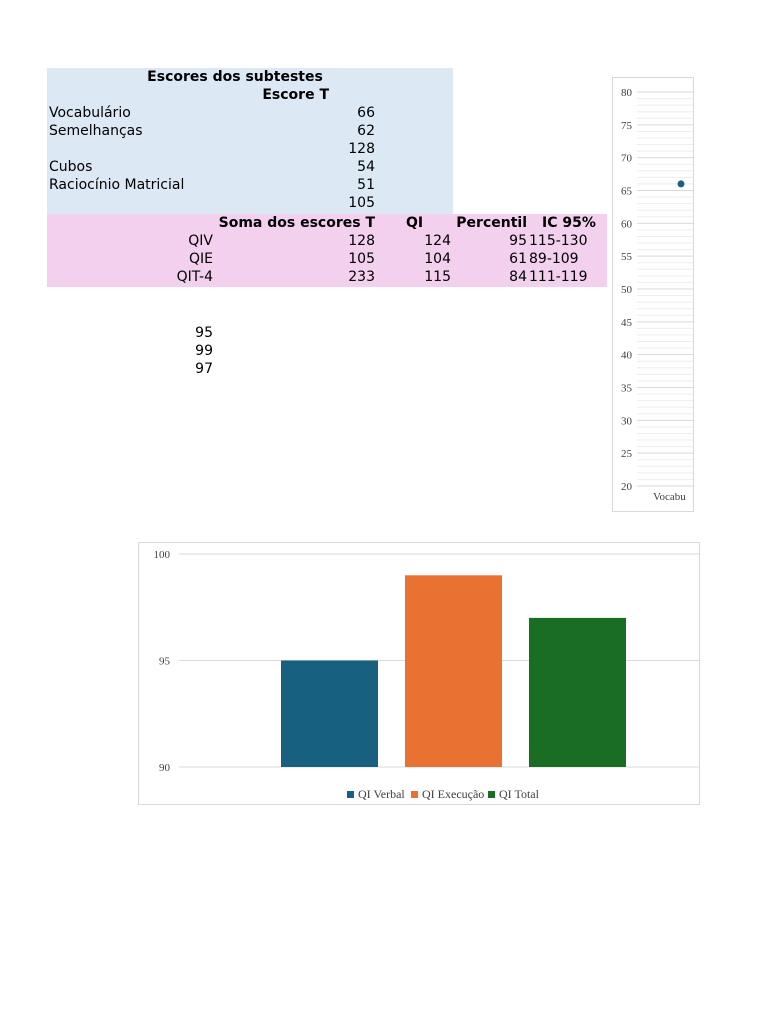 The image size is (768, 1024). I want to click on subtest-label: Vocabulário, so click(90, 113).